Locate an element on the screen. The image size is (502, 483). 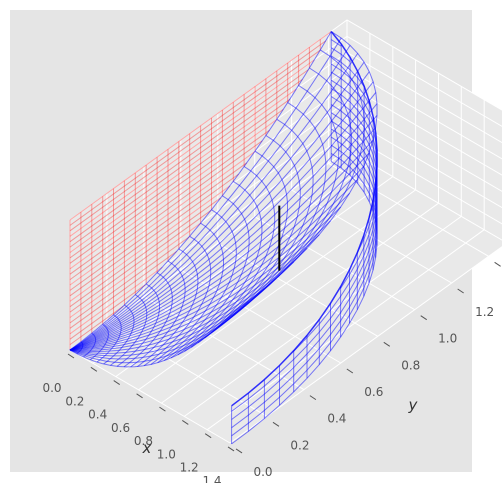
y-tick-label: 1.0 is located at coordinates (447, 339).